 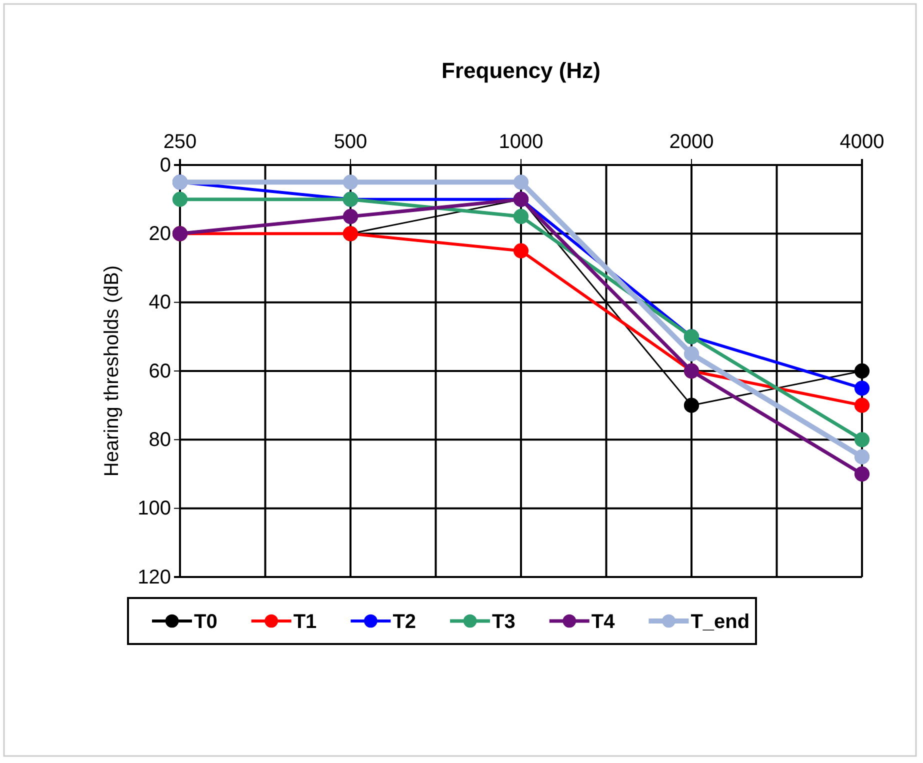 What do you see at coordinates (305, 622) in the screenshot?
I see `legend-label: T1` at bounding box center [305, 622].